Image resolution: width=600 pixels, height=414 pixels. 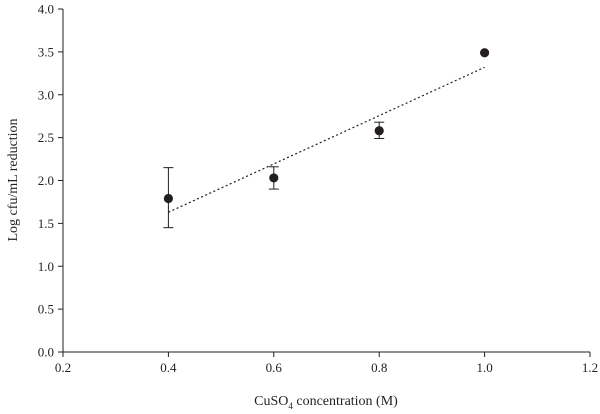 I want to click on x-tick-label: 0.6, so click(x=274, y=367).